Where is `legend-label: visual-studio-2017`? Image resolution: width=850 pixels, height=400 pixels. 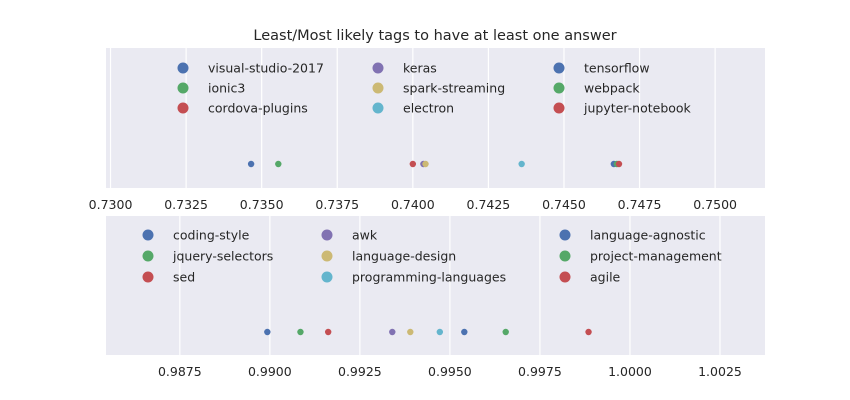
legend-label: visual-studio-2017 is located at coordinates (266, 68).